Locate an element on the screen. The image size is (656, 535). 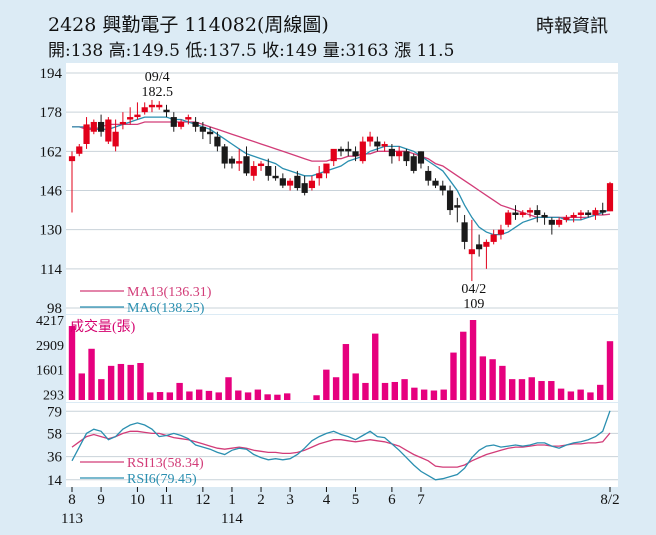
price-tick-label: 146 is located at coordinates (51, 192).